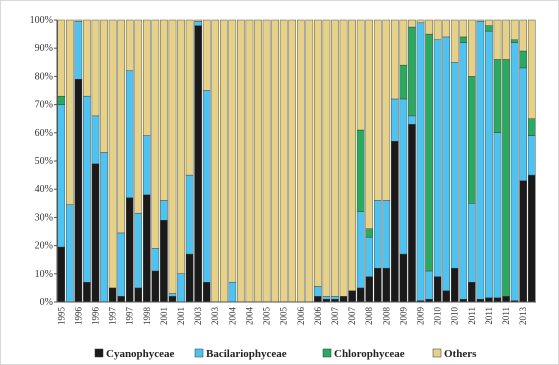 This screenshot has width=559, height=365. What do you see at coordinates (460, 354) in the screenshot?
I see `legend-label: Others` at bounding box center [460, 354].